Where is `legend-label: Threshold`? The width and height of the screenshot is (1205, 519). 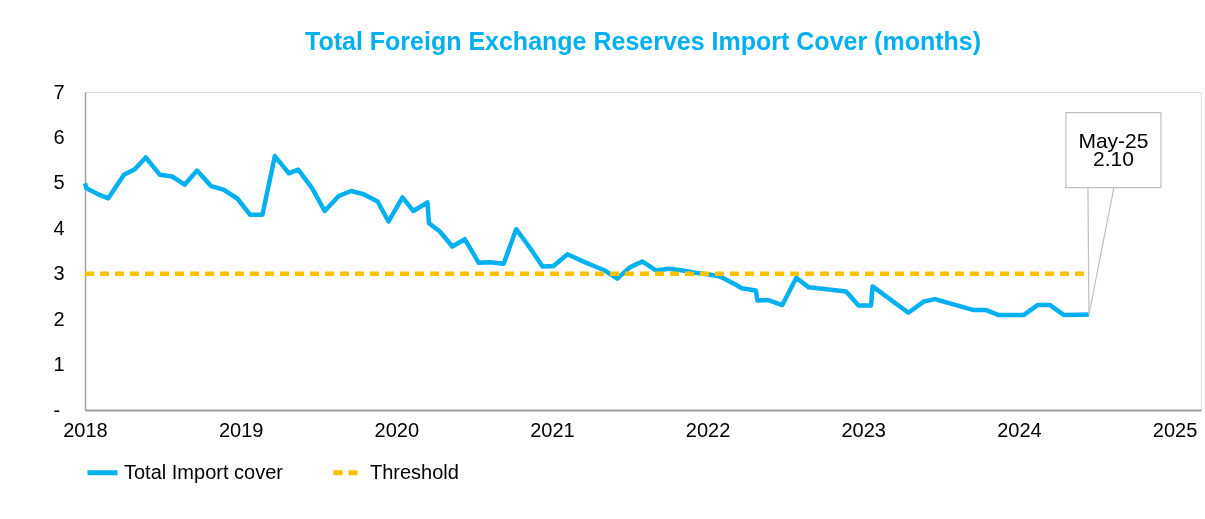 legend-label: Threshold is located at coordinates (414, 471).